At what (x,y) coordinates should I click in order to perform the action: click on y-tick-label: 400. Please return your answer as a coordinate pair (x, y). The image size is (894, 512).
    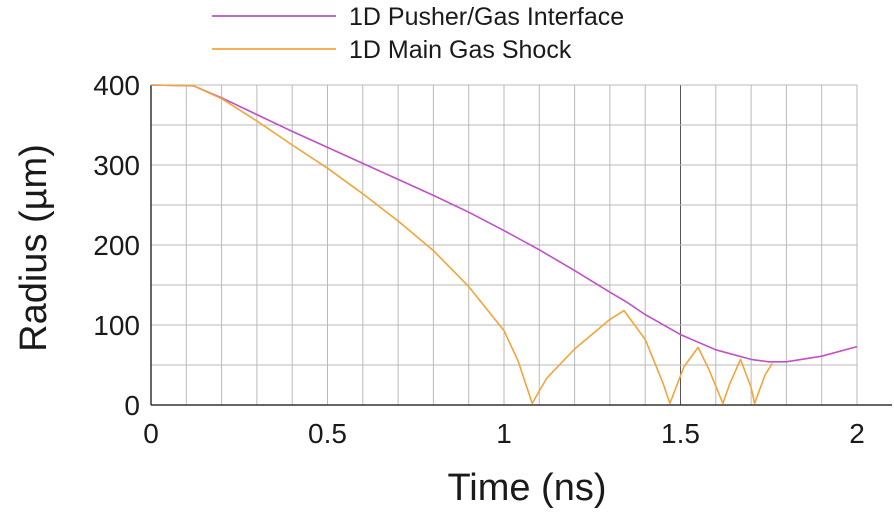
    Looking at the image, I should click on (116, 85).